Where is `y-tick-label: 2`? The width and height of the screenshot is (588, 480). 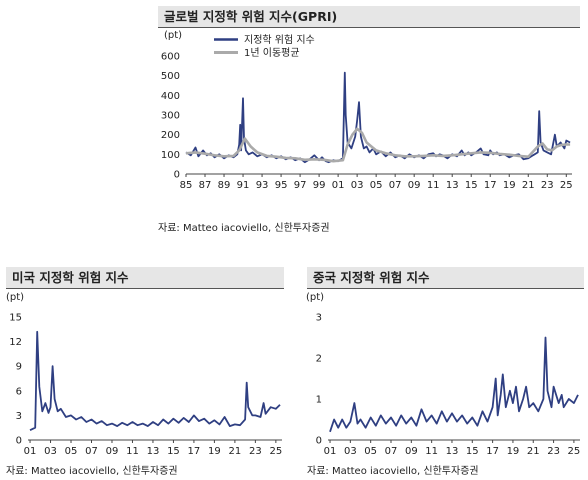
y-tick-label: 2 is located at coordinates (319, 359).